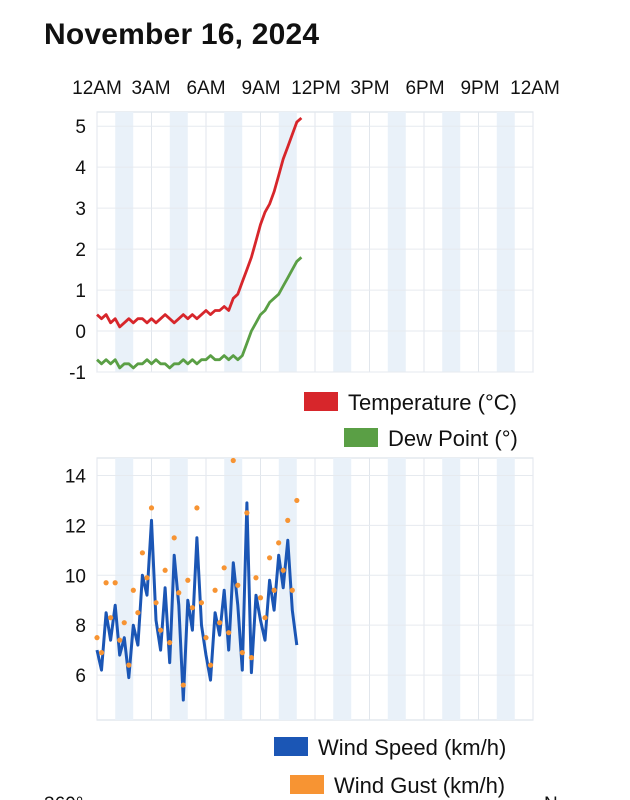 The width and height of the screenshot is (630, 800). I want to click on x-tick-label: 9AM, so click(260, 88).